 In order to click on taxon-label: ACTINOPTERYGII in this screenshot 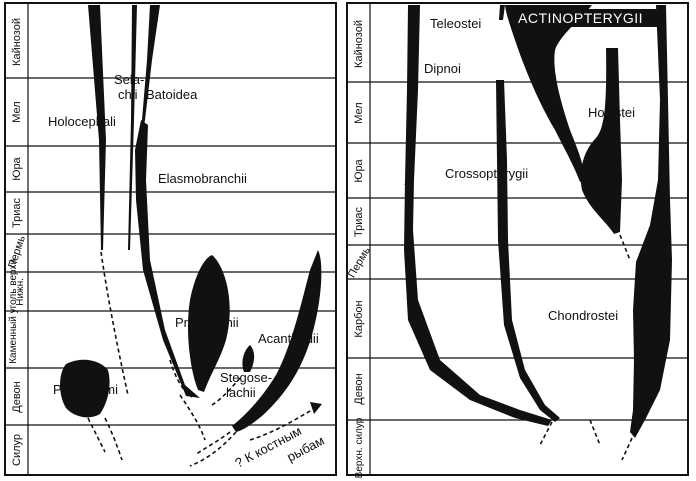, I will do `click(580, 18)`.